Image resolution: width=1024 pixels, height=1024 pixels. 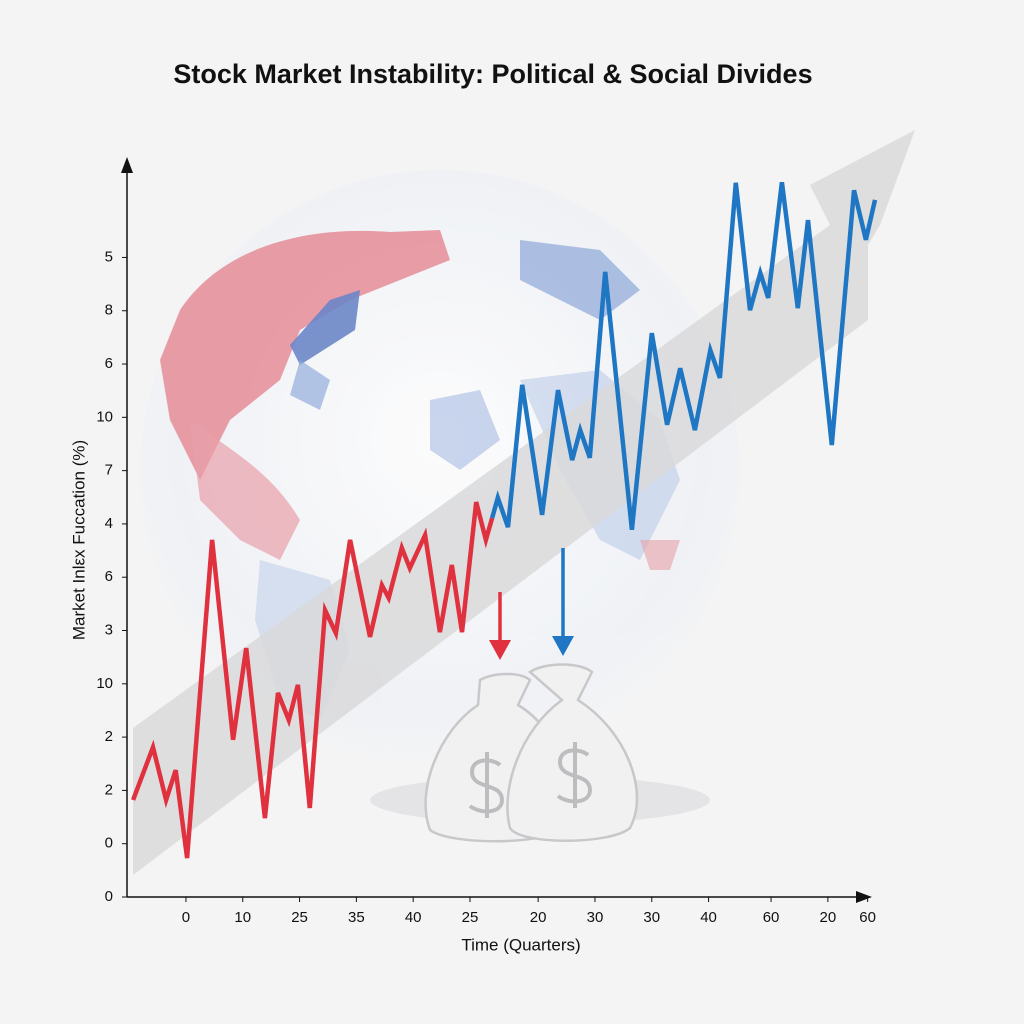 What do you see at coordinates (186, 917) in the screenshot?
I see `x-tick-label: 0` at bounding box center [186, 917].